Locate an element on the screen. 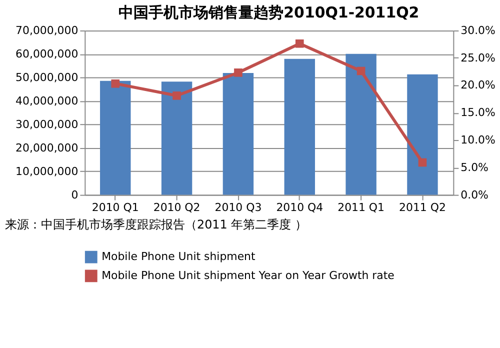 The width and height of the screenshot is (500, 348). y2-tick-label: 10.0% is located at coordinates (478, 140).